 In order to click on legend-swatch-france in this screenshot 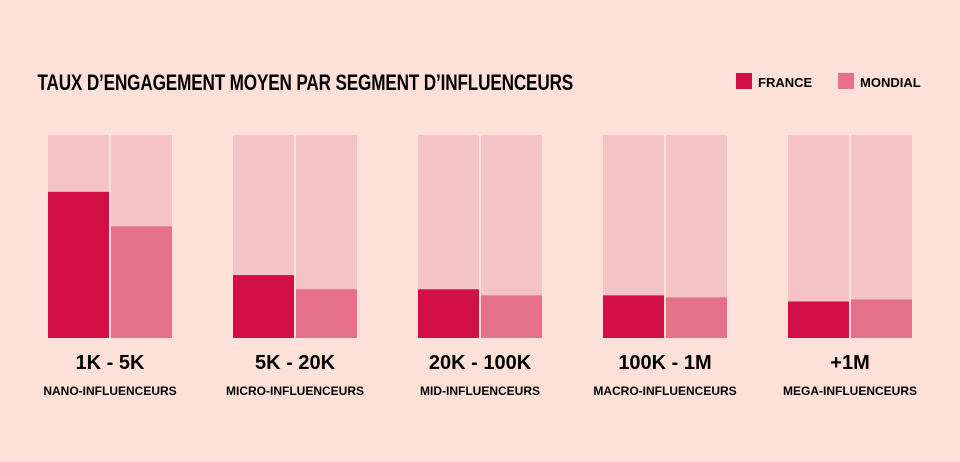, I will do `click(744, 81)`.